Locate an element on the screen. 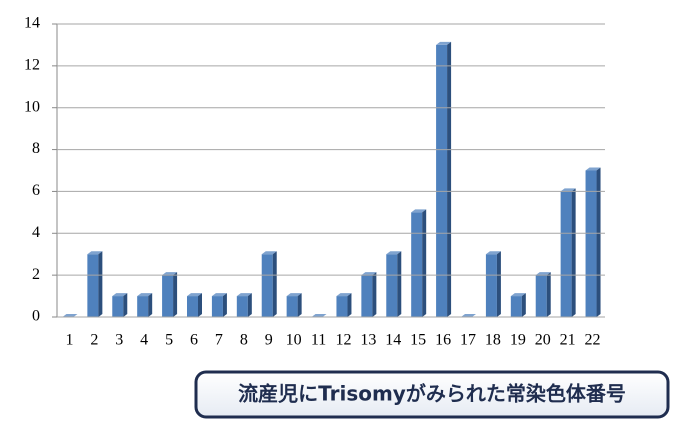  x-tick-label: 22 is located at coordinates (593, 340).